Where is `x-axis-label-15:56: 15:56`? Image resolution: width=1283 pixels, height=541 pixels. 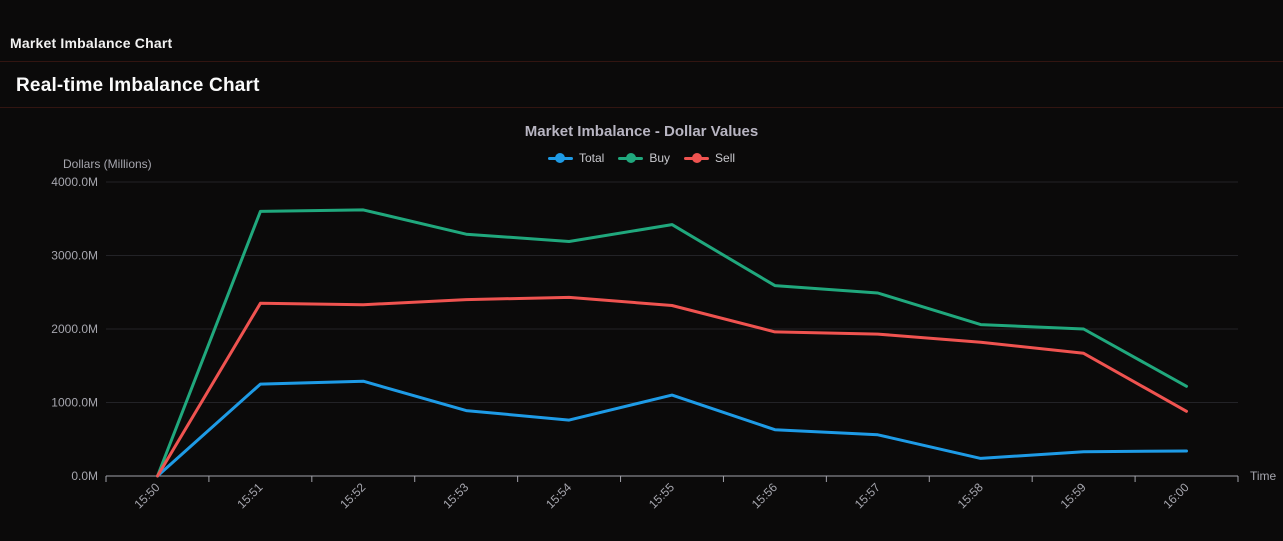
x-axis-label-15:56: 15:56 is located at coordinates (764, 495).